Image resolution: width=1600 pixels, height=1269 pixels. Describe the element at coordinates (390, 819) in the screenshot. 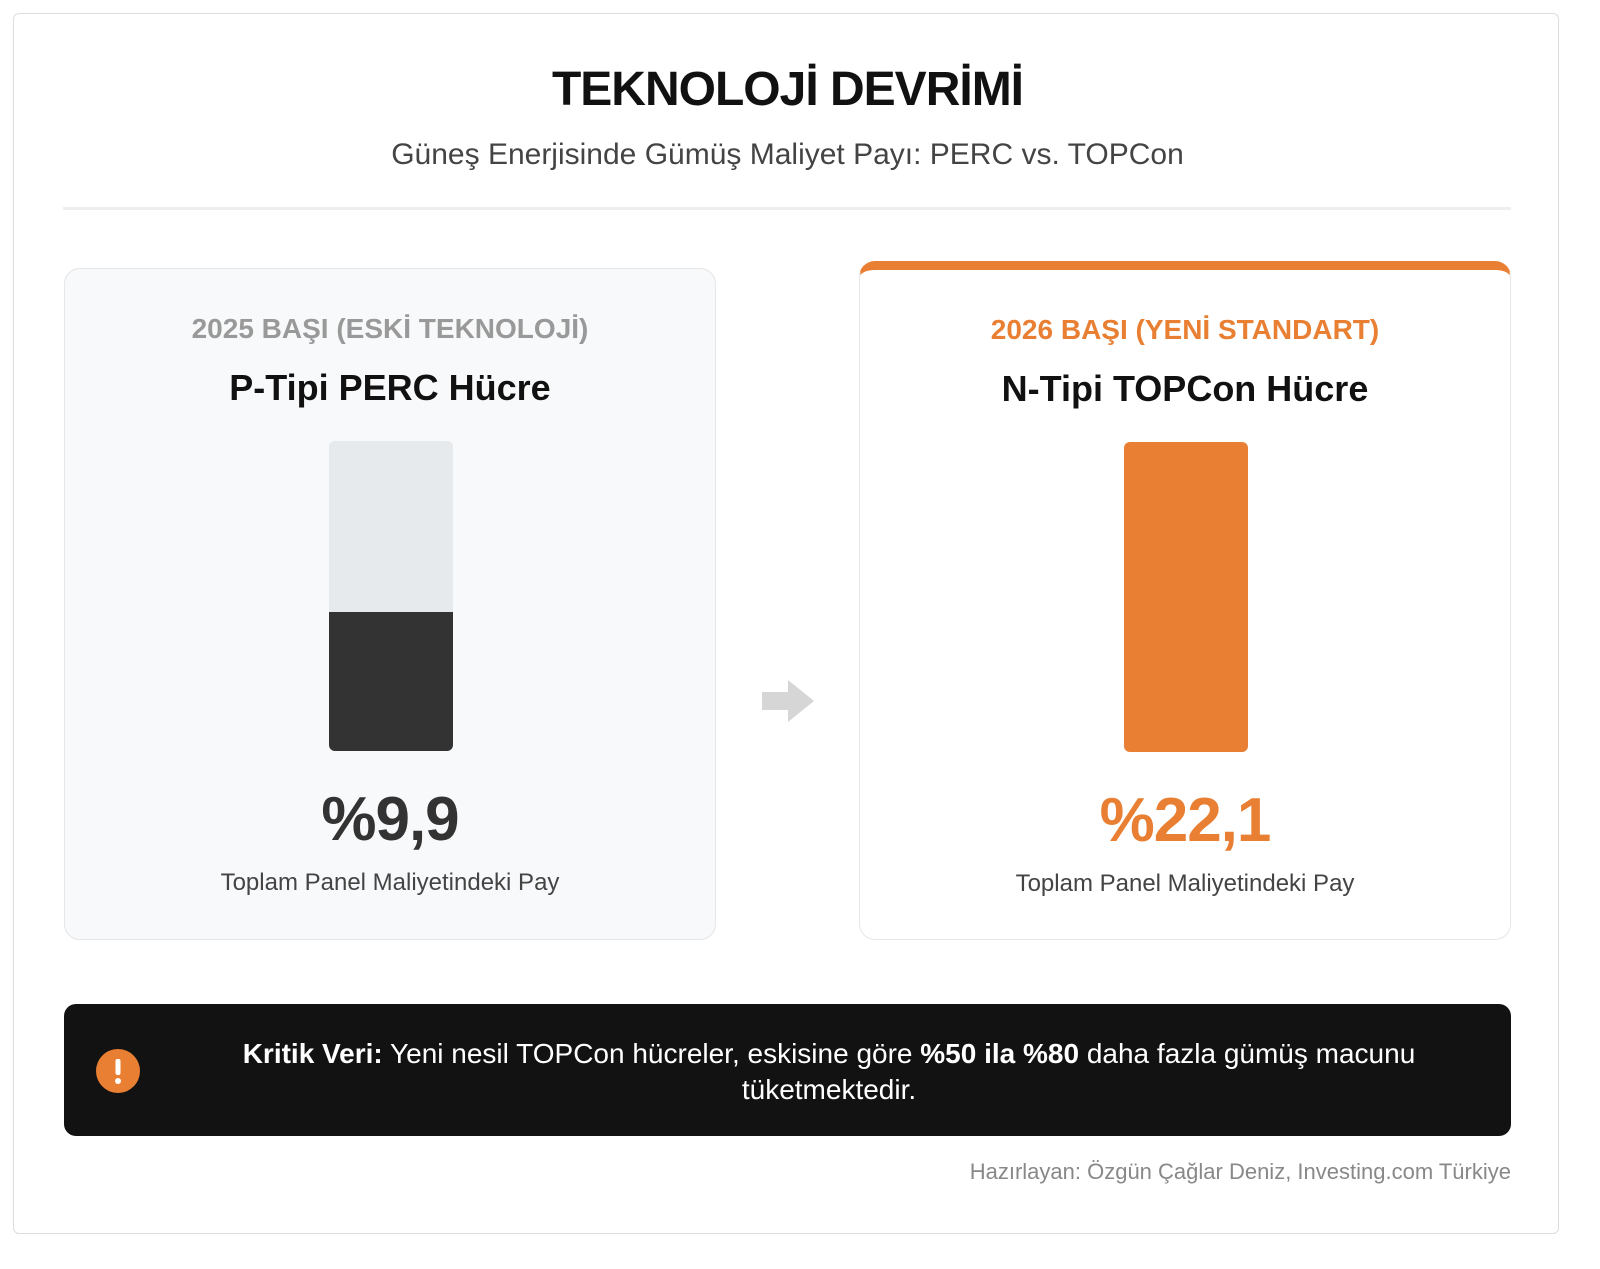

I see `value-label: %9,9` at that location.